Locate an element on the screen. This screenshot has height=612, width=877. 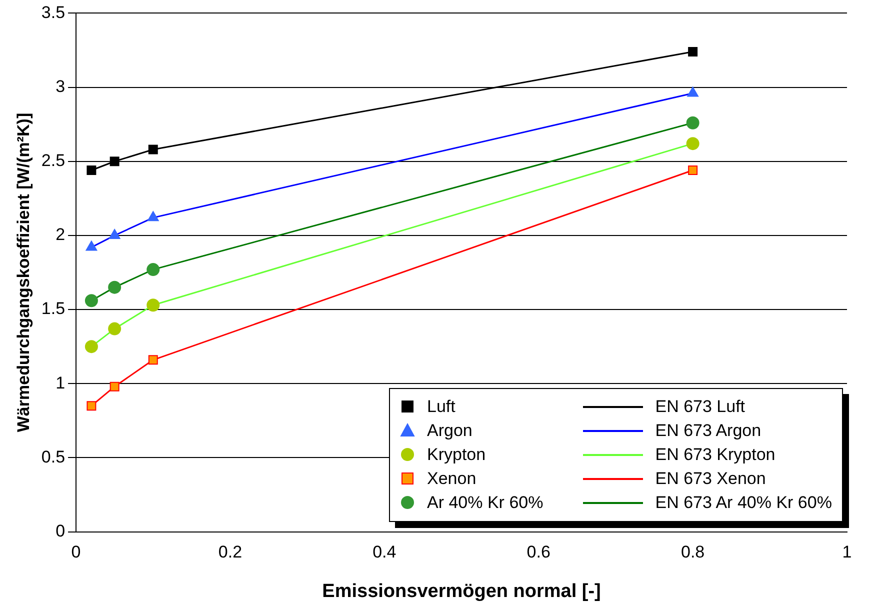
legend-label: EN 673 Krypton is located at coordinates (715, 454).